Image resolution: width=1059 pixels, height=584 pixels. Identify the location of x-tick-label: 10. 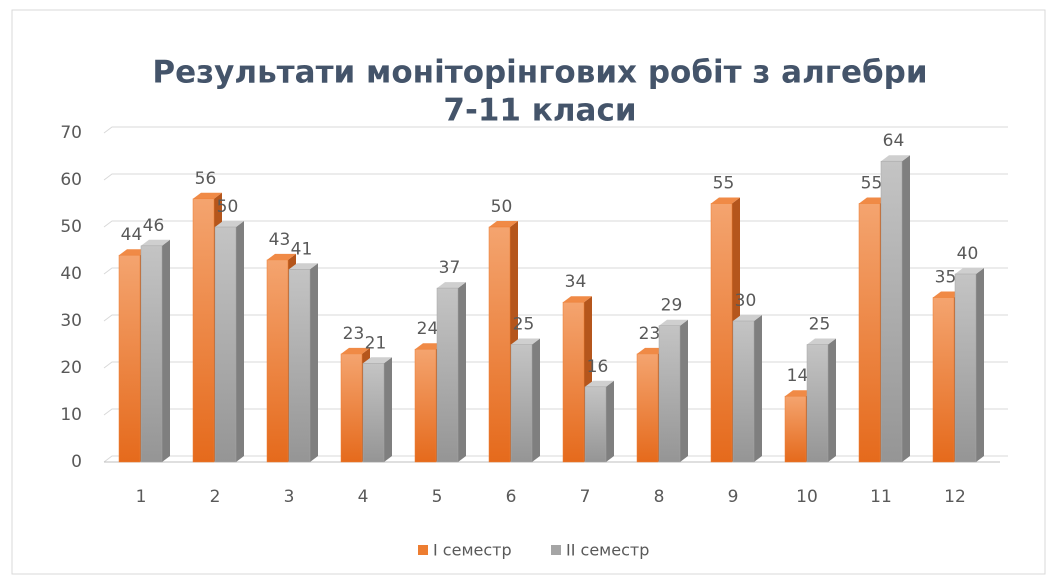
(807, 497).